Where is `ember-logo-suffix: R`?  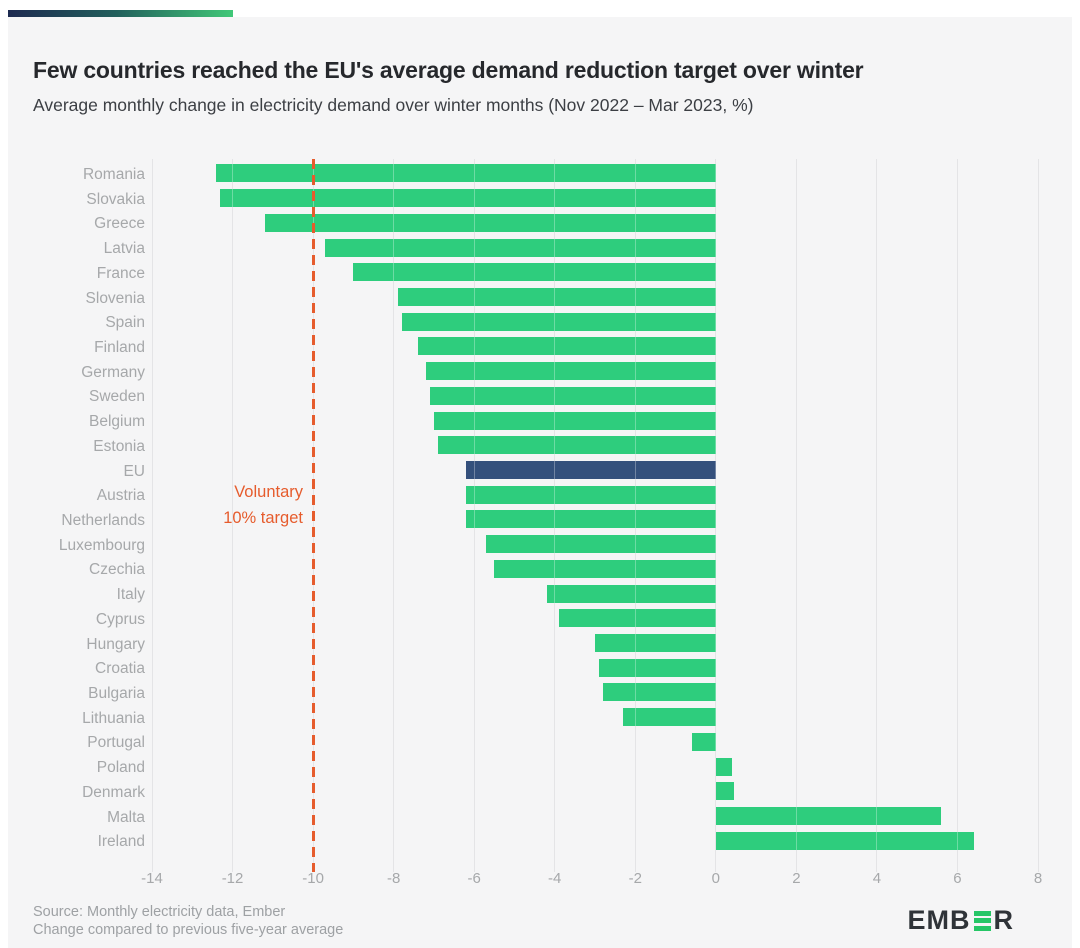
ember-logo-suffix: R is located at coordinates (1003, 920).